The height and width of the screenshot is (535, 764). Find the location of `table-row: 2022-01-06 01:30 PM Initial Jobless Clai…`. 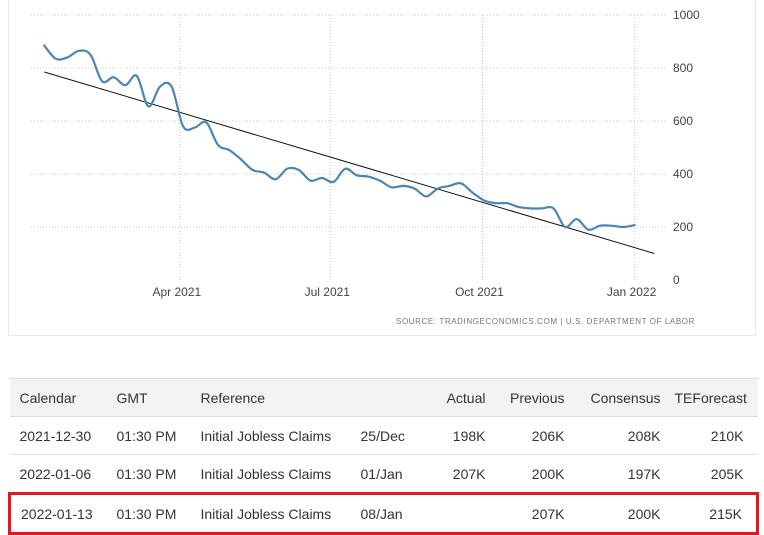

table-row: 2022-01-06 01:30 PM Initial Jobless Clai… is located at coordinates (384, 474).